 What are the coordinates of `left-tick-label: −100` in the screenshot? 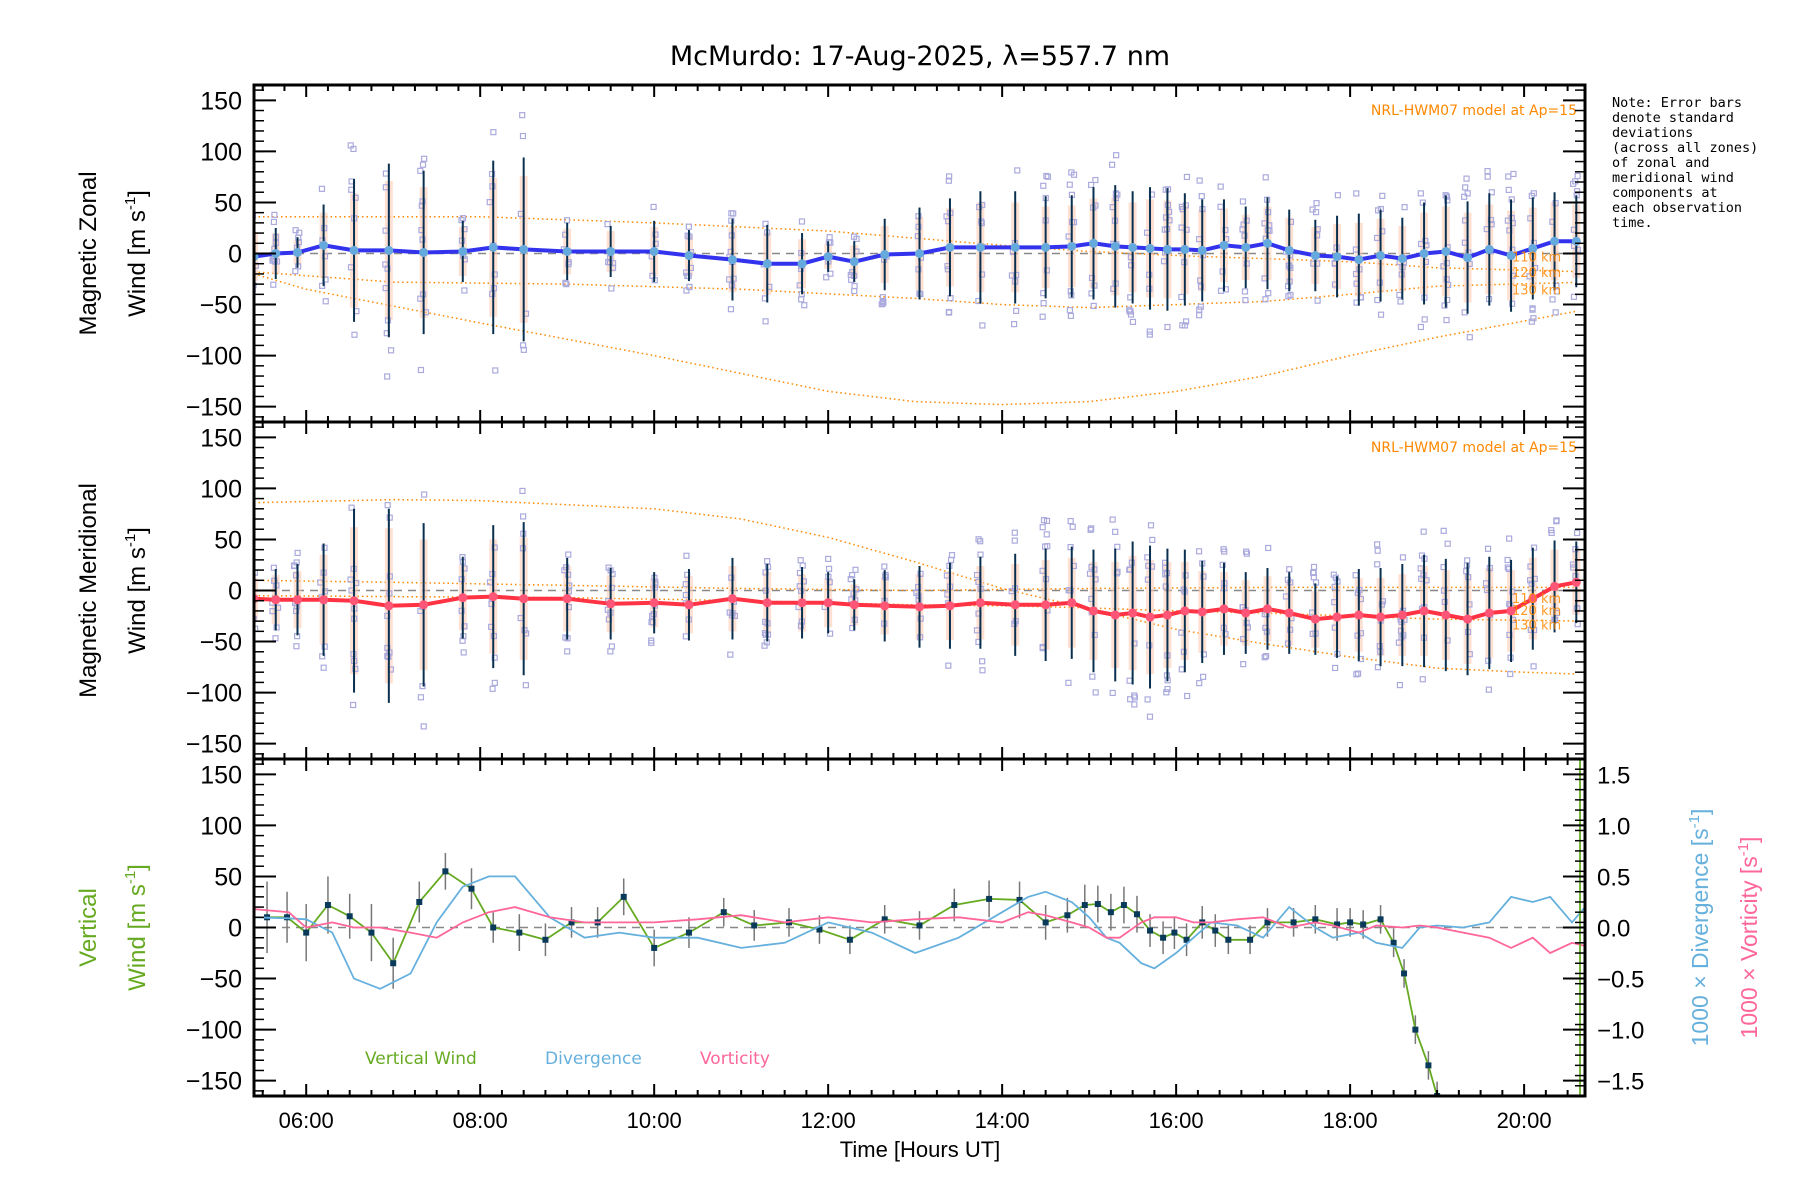 It's located at (214, 357).